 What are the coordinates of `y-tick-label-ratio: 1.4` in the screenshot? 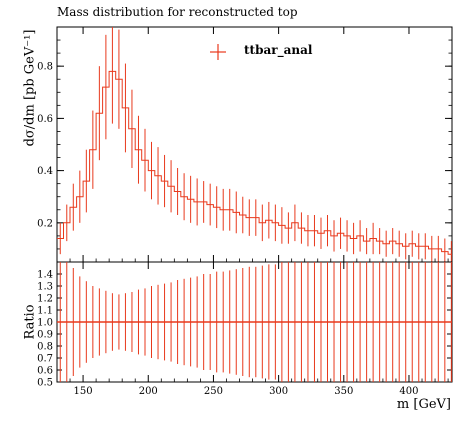 It's located at (45, 275).